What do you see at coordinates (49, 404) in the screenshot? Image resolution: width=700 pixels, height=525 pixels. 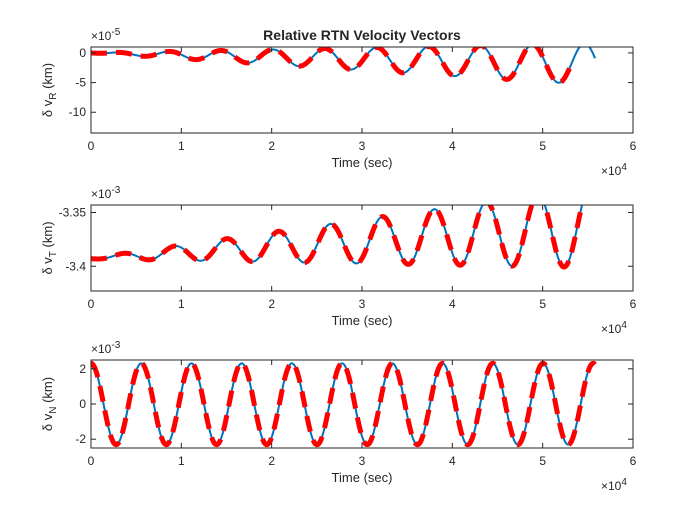 I see `y-axis-label: δ vN (km)` at bounding box center [49, 404].